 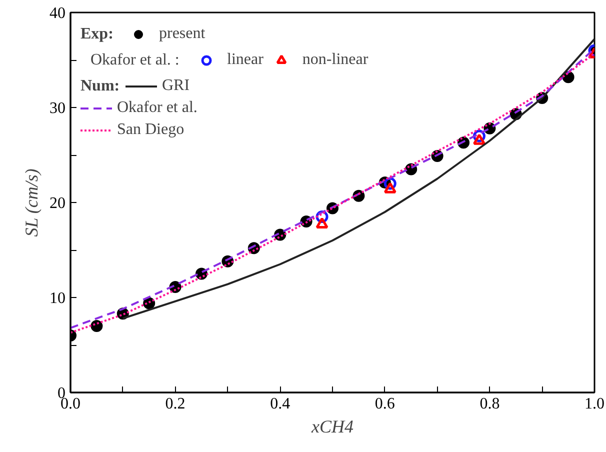 What do you see at coordinates (280, 404) in the screenshot?
I see `x-tick-label: 0.4` at bounding box center [280, 404].